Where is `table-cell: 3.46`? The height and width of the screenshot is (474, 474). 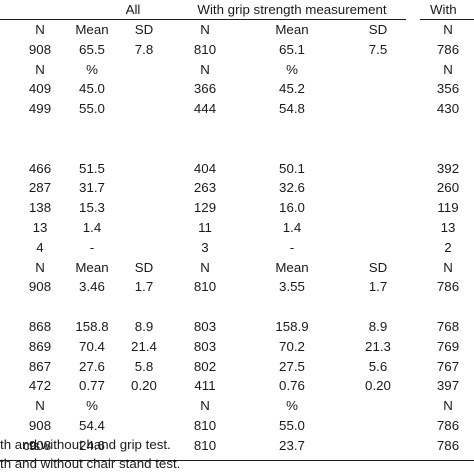 table-cell: 3.46 is located at coordinates (92, 287).